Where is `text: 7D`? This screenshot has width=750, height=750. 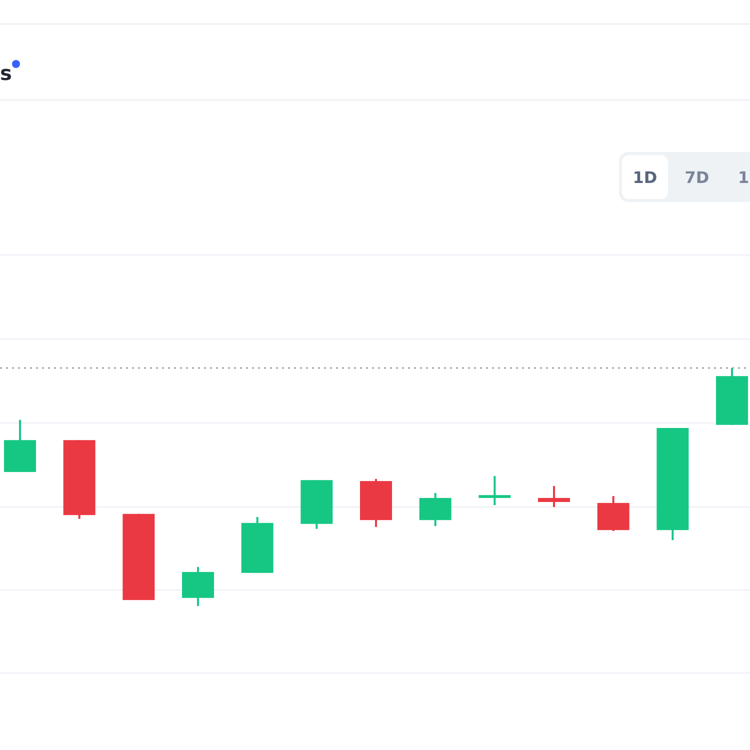 text: 7D is located at coordinates (697, 177).